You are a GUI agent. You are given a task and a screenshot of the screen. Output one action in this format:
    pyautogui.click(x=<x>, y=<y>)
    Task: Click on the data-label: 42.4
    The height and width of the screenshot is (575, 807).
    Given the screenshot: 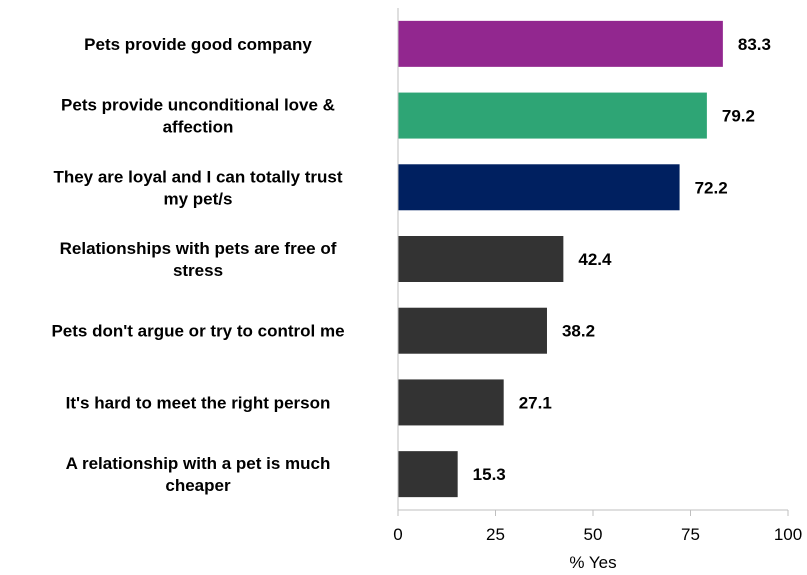 What is the action you would take?
    pyautogui.click(x=595, y=259)
    